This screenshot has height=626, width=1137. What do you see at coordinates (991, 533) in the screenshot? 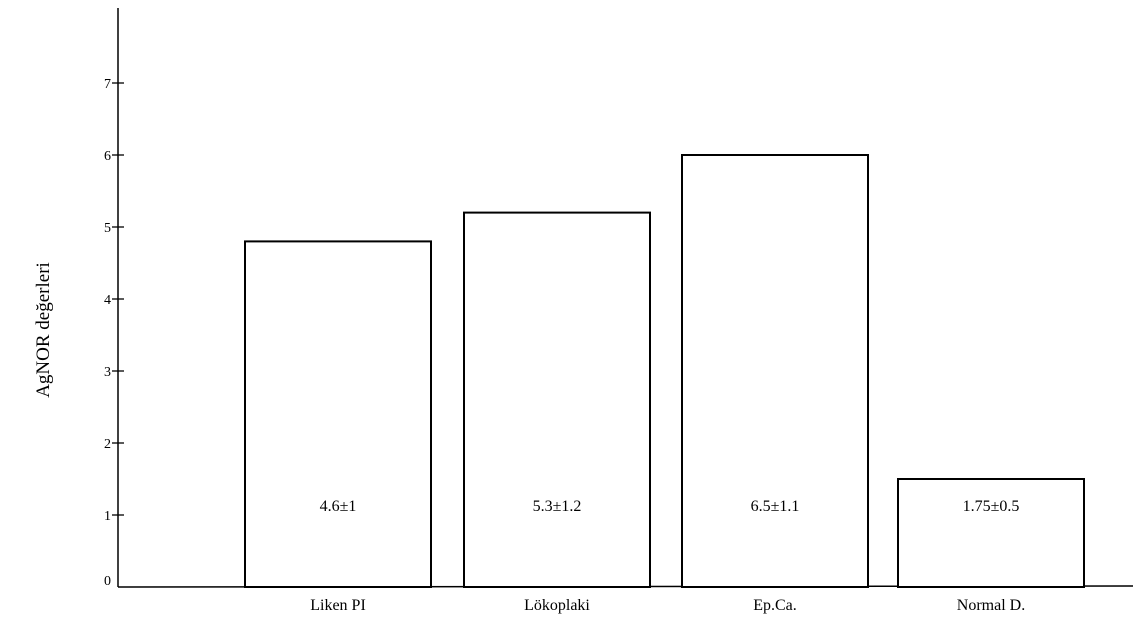
I see `bar-normal-d-` at bounding box center [991, 533].